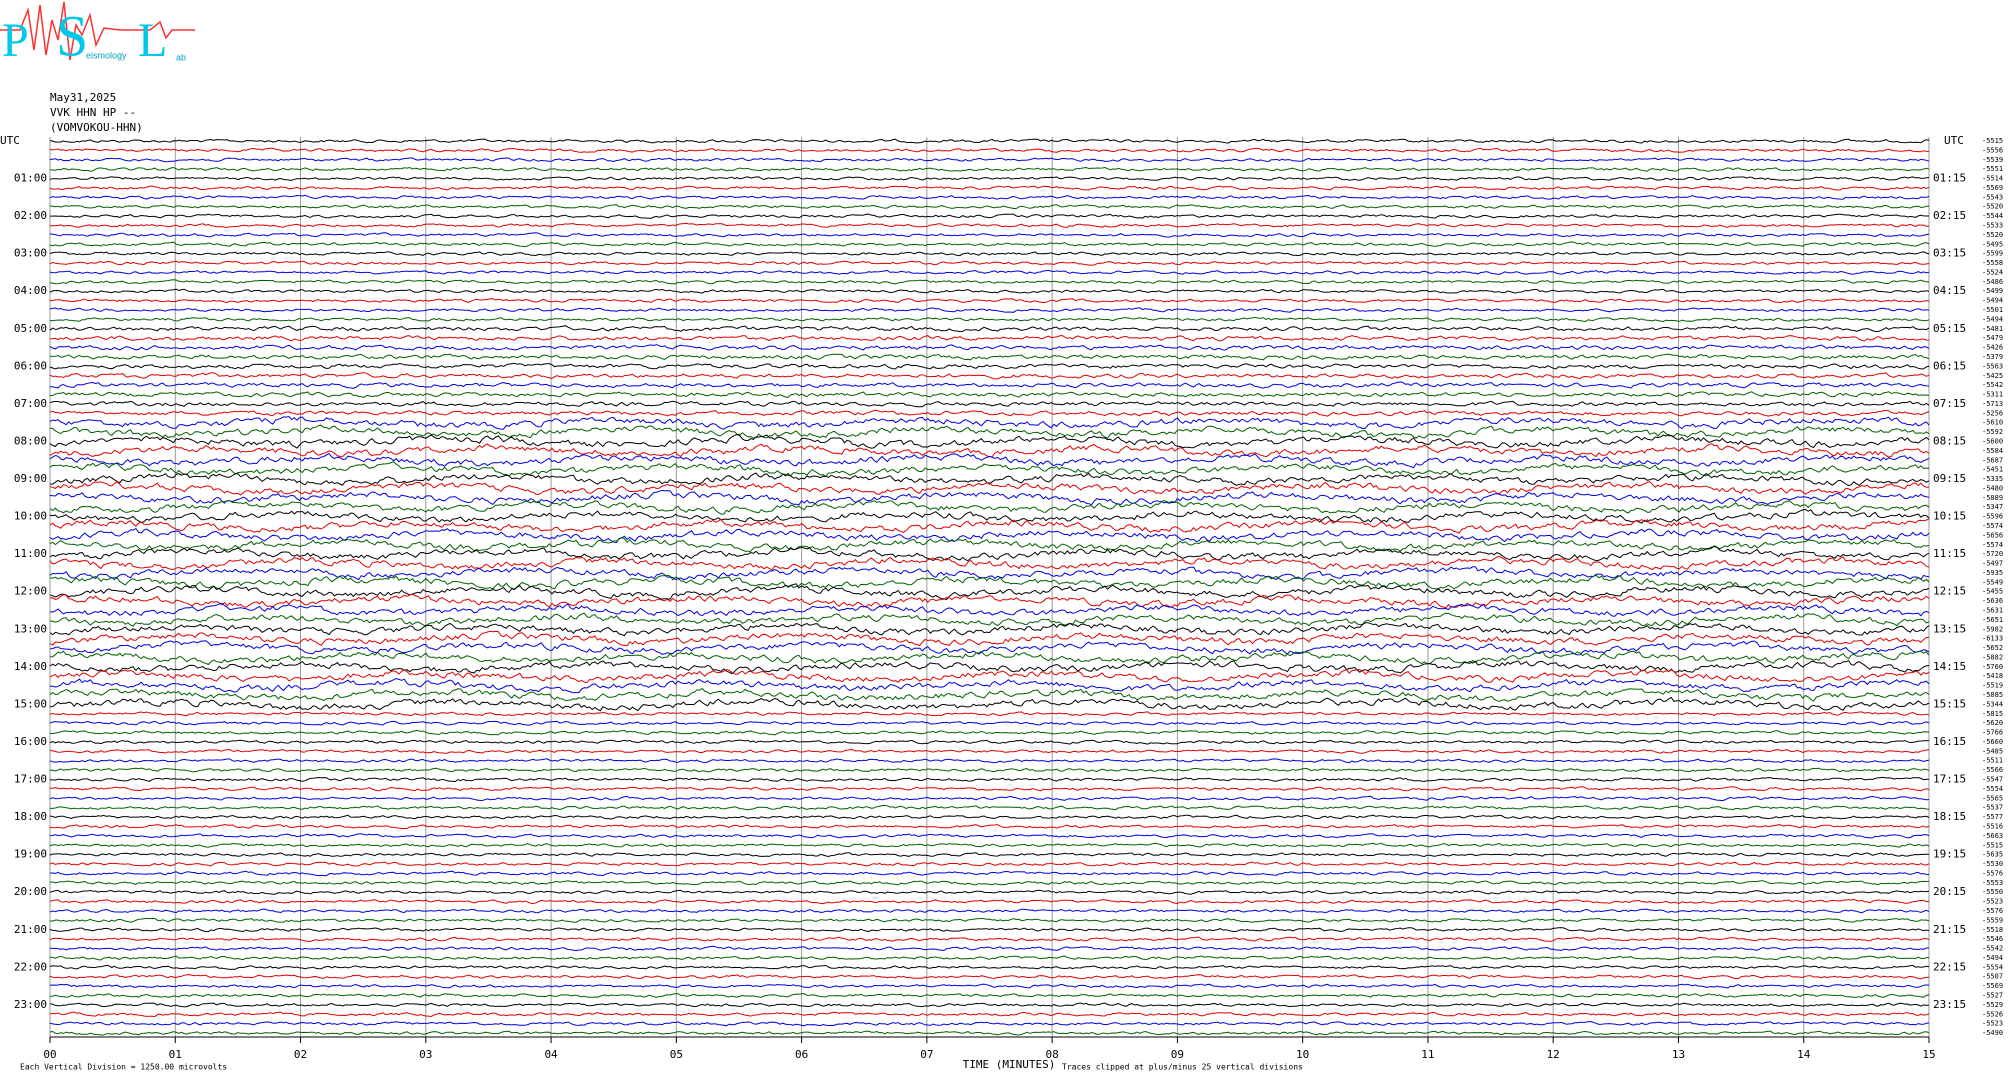  Describe the element at coordinates (1992, 995) in the screenshot. I see `trace-mean: -5527` at that location.